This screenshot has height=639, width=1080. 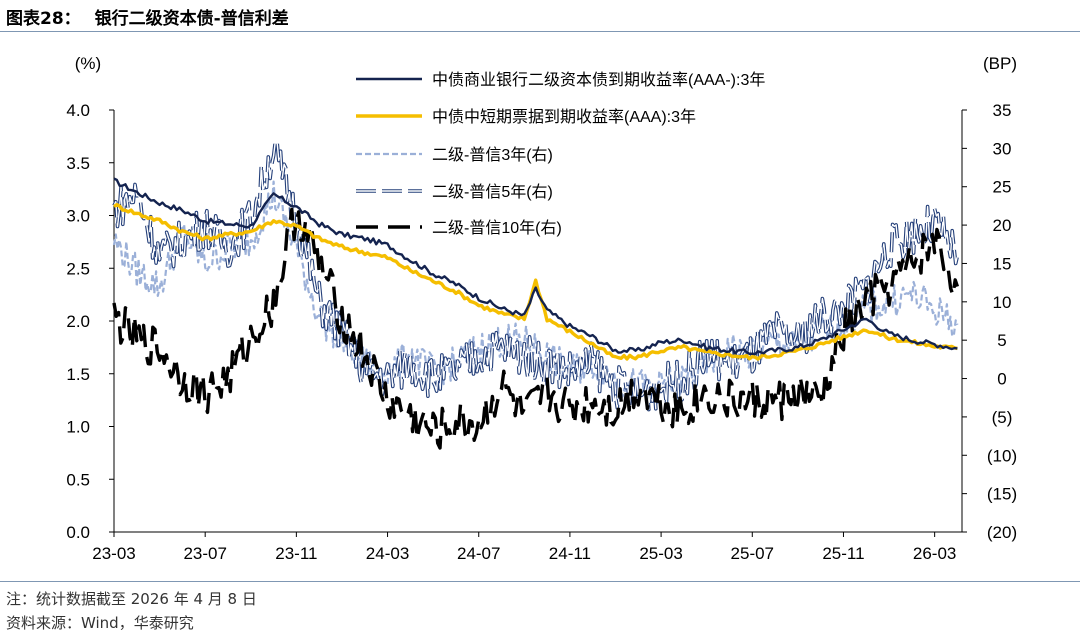 What do you see at coordinates (1002, 225) in the screenshot?
I see `right-tick-label: 20` at bounding box center [1002, 225].